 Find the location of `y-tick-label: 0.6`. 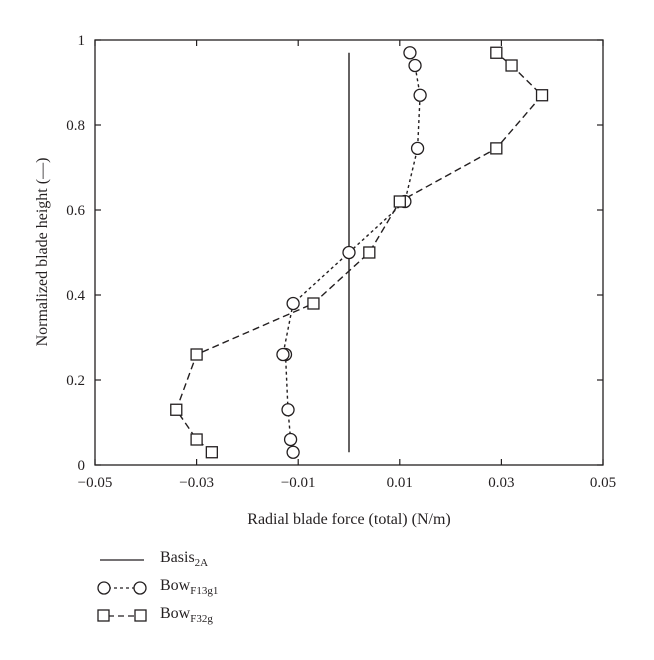

y-tick-label: 0.6 is located at coordinates (75, 211).